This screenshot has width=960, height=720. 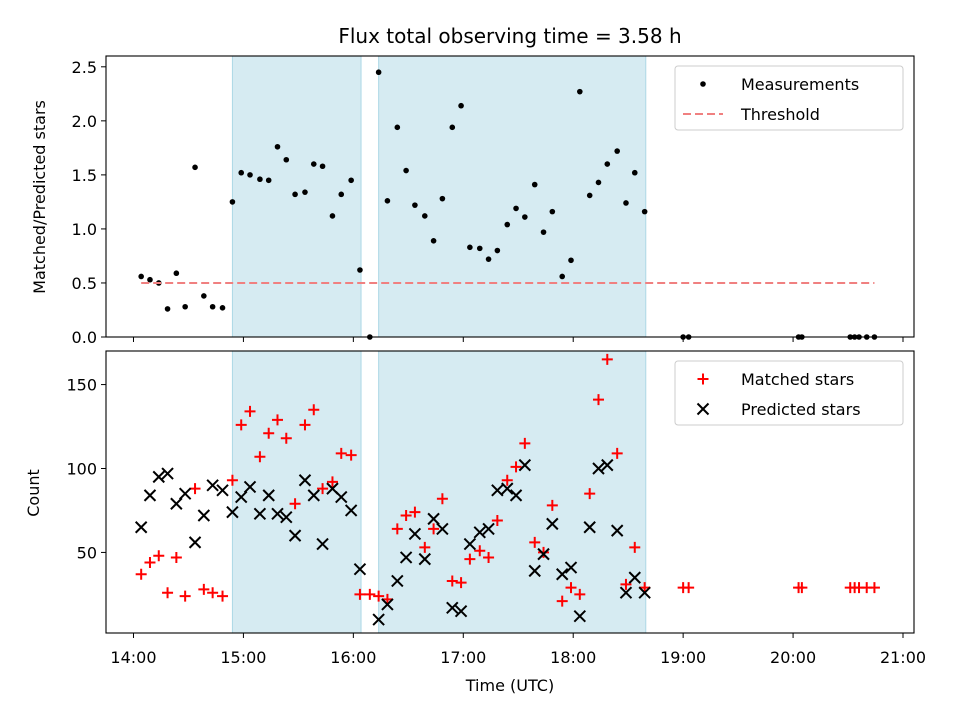 What do you see at coordinates (353, 657) in the screenshot?
I see `x-tick-label: 16:00` at bounding box center [353, 657].